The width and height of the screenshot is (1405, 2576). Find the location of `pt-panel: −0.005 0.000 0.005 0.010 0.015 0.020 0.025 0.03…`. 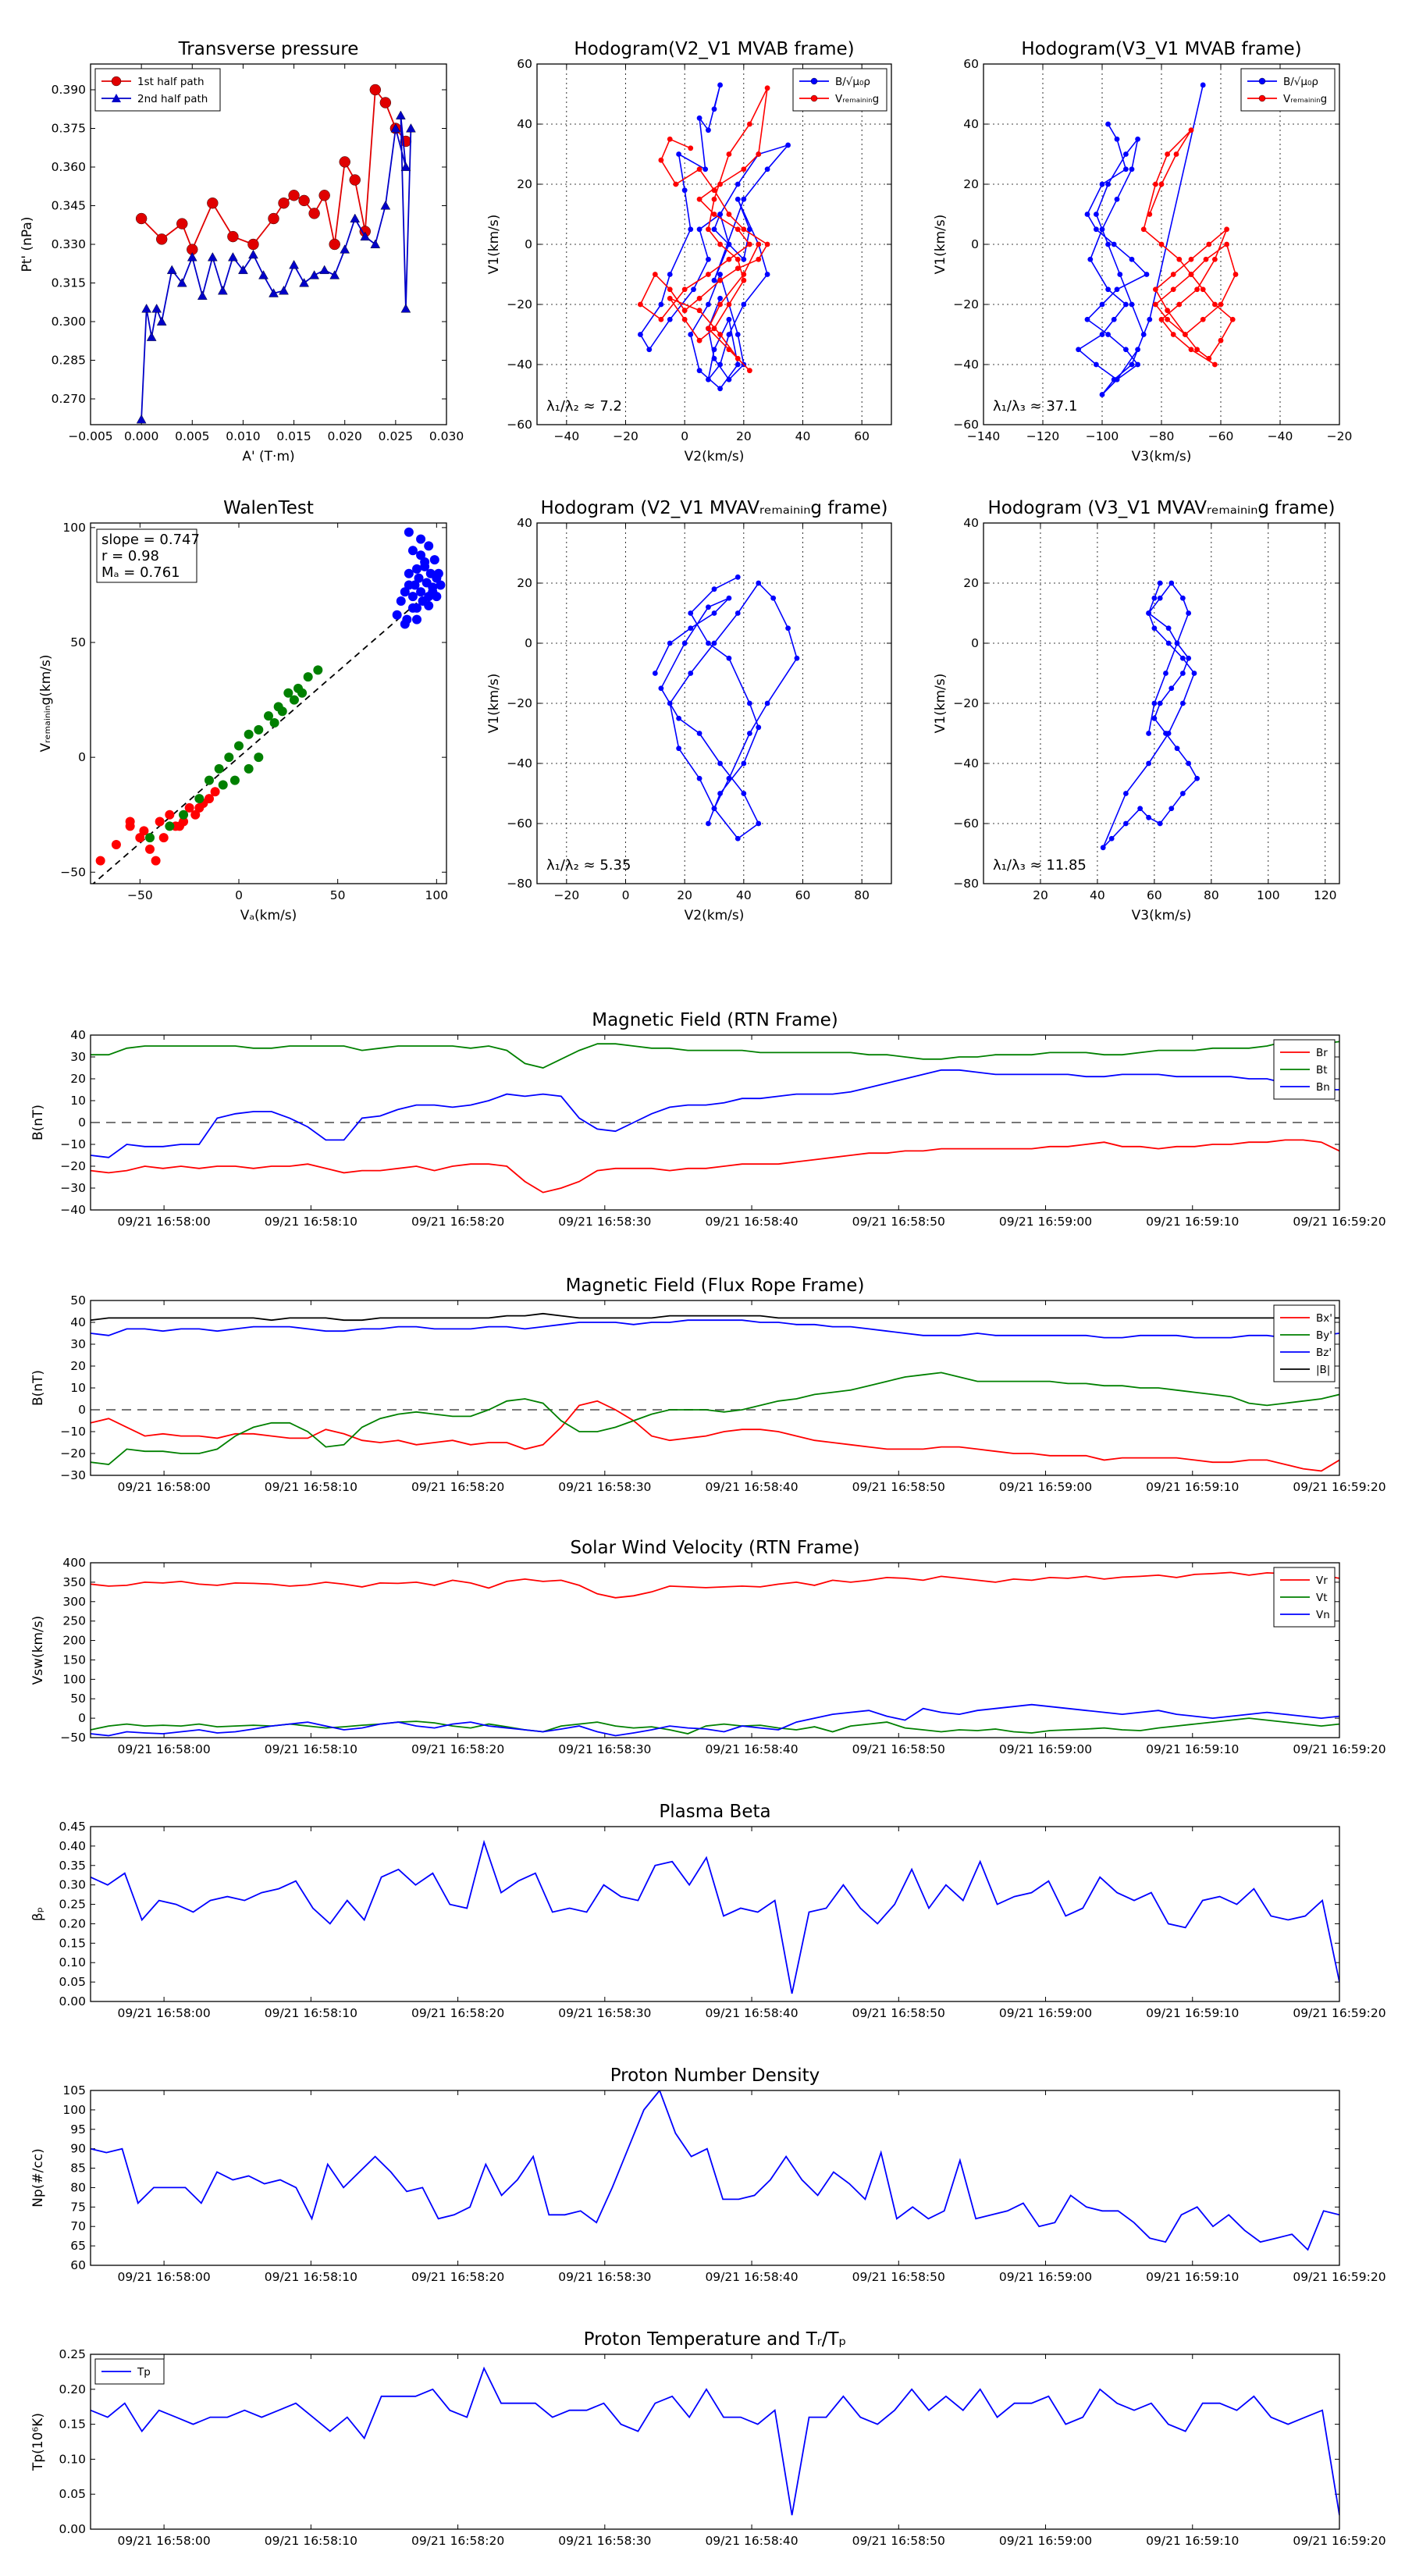

pt-panel: −0.005 0.000 0.005 0.010 0.015 0.020 0.025 0.03… is located at coordinates (242, 251).